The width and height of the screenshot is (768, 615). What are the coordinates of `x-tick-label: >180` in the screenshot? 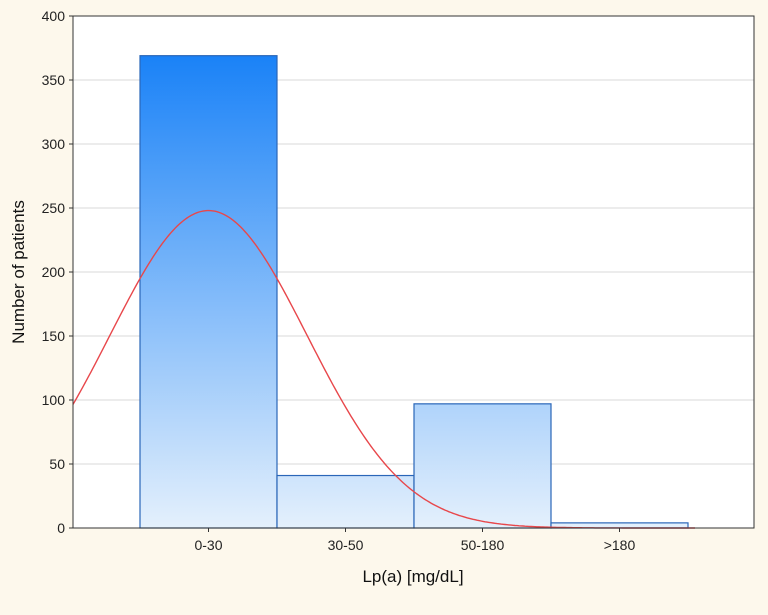 It's located at (620, 545).